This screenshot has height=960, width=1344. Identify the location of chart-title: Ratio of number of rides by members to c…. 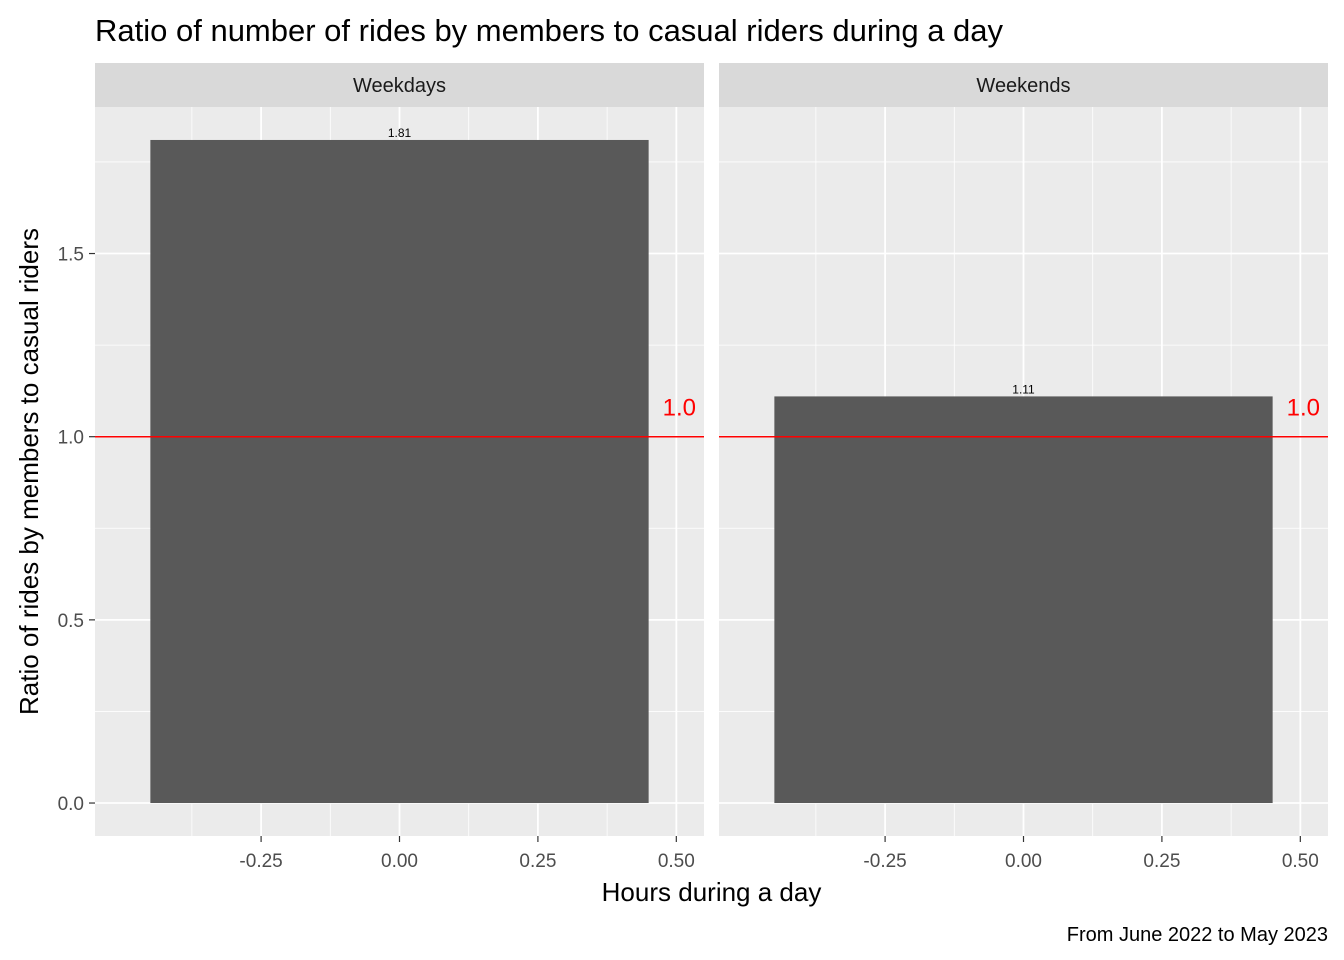
(549, 30).